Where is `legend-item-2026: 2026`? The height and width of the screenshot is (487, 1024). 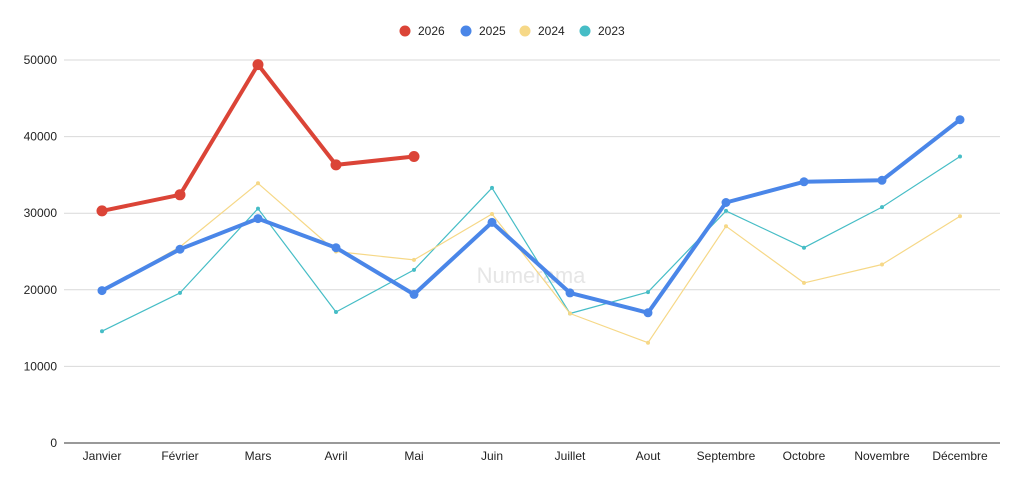 legend-item-2026: 2026 is located at coordinates (422, 31).